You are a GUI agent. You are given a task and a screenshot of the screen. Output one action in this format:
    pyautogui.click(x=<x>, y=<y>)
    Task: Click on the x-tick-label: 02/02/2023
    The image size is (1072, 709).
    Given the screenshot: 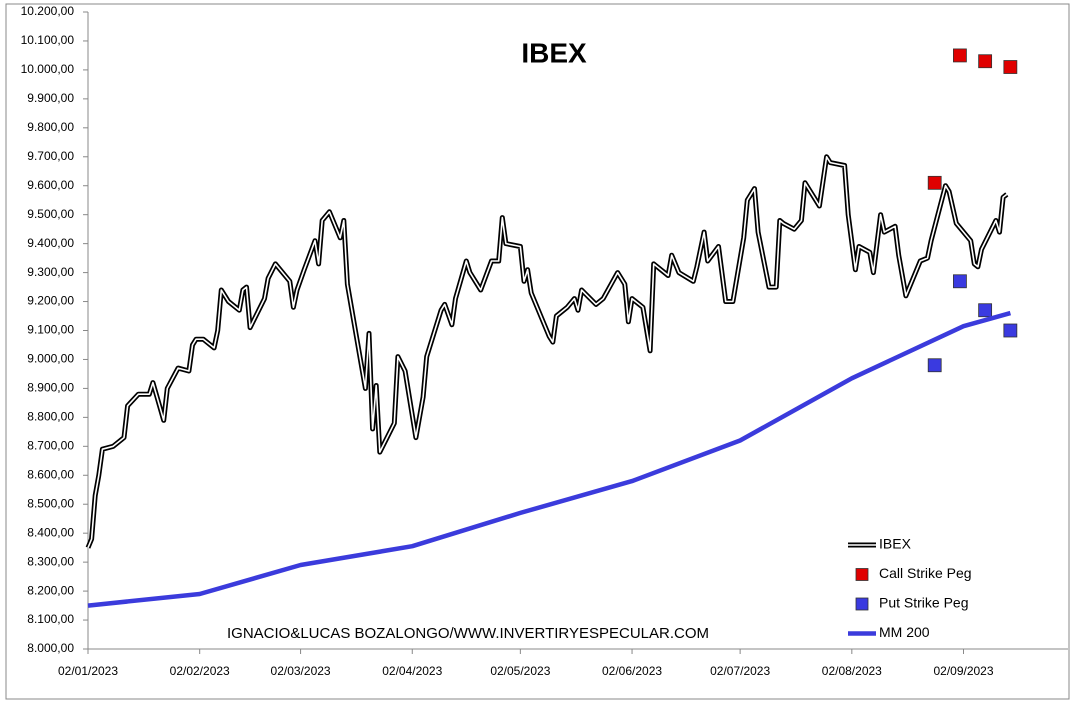 What is the action you would take?
    pyautogui.click(x=200, y=671)
    